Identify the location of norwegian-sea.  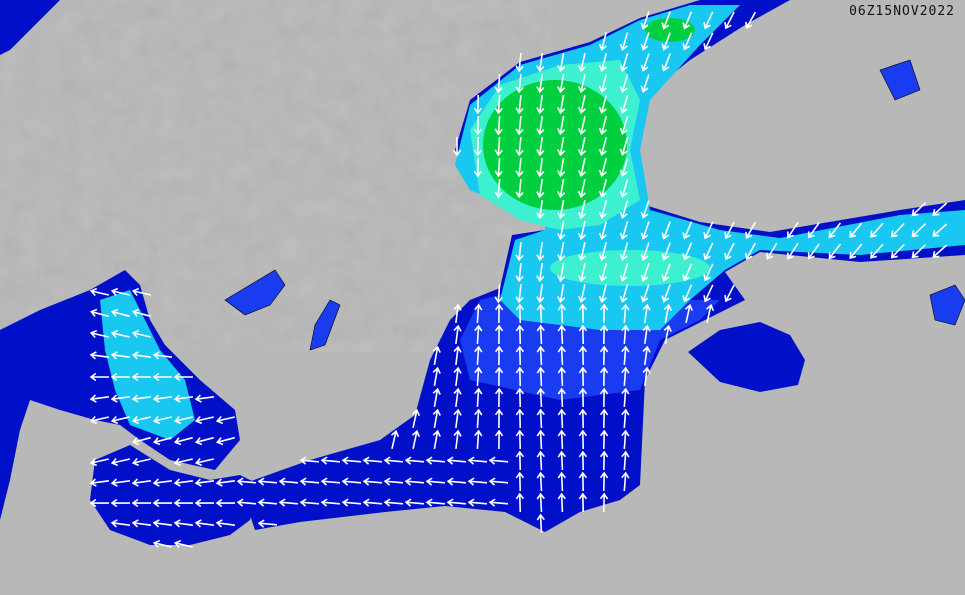
(30, 27).